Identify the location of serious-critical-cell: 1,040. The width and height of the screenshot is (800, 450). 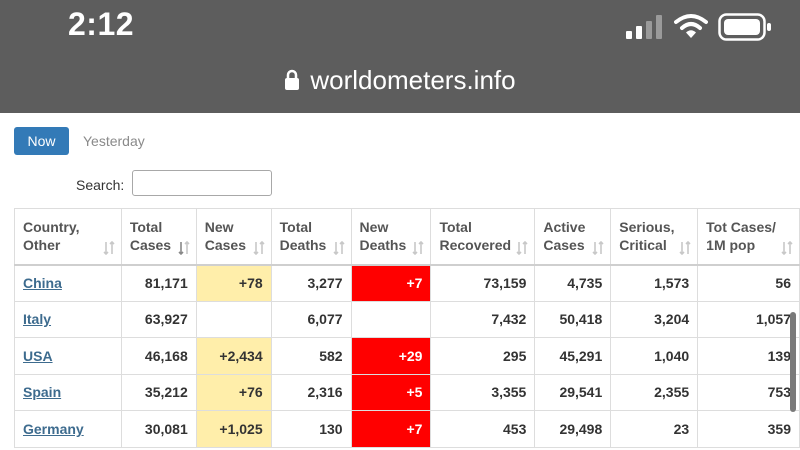
(654, 356).